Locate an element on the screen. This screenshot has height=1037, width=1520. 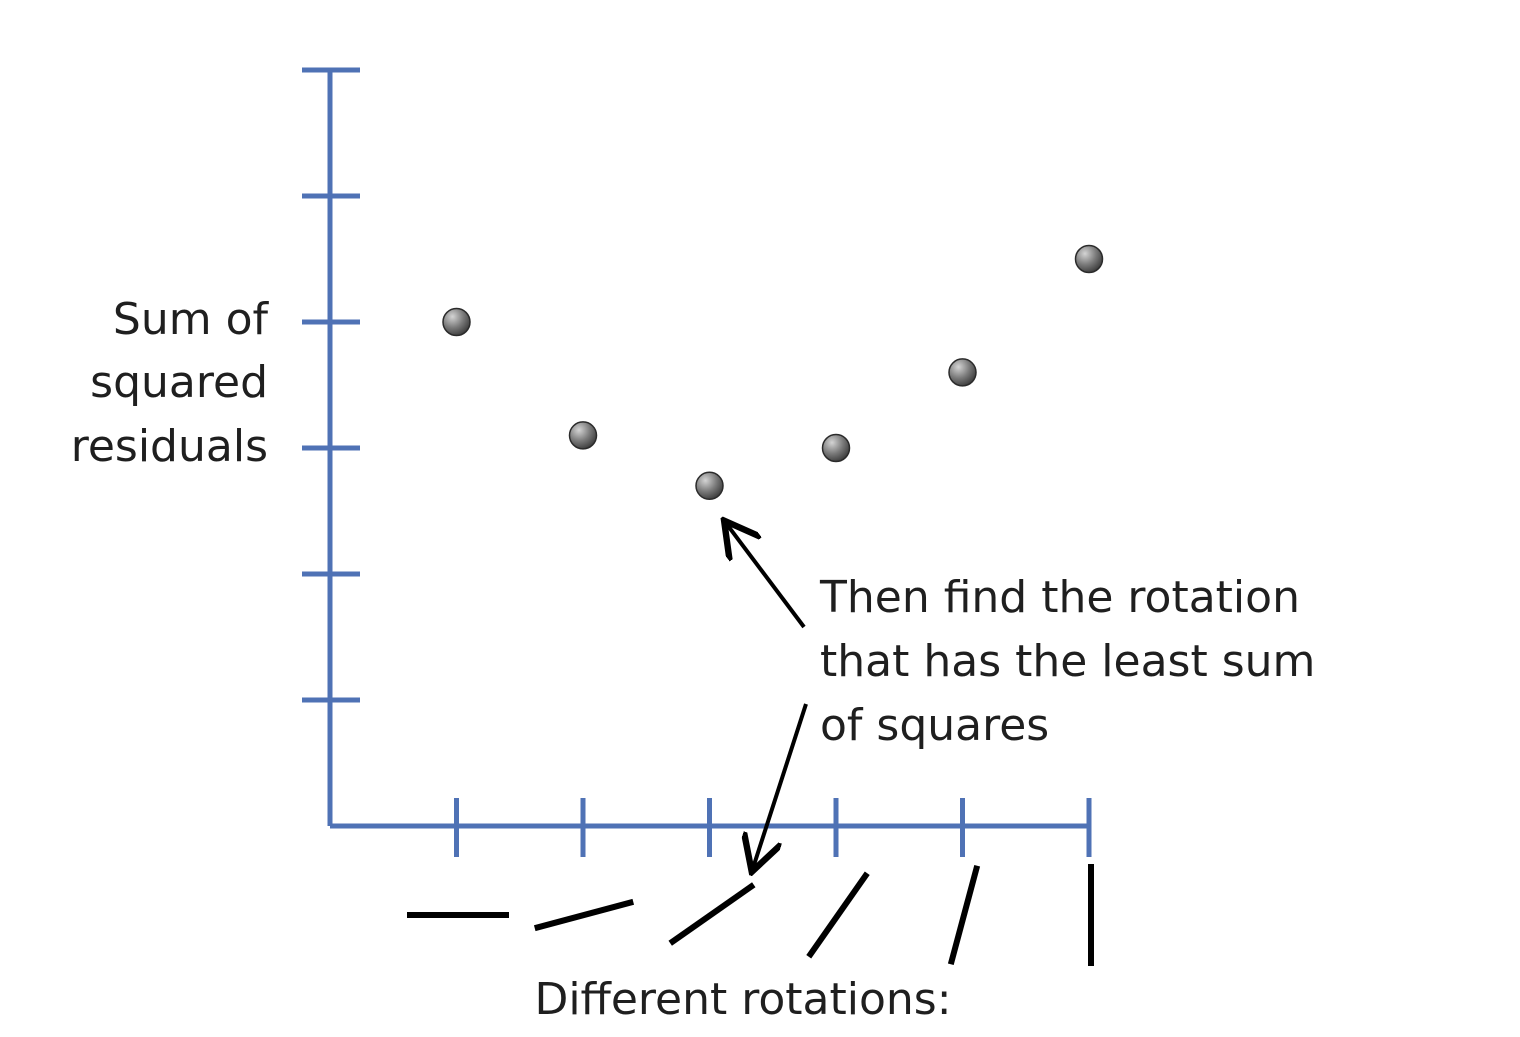
annotation-line-3: of squares is located at coordinates (934, 725).